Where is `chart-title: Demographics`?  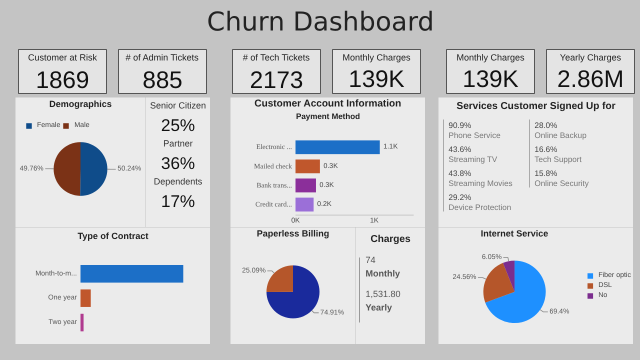 chart-title: Demographics is located at coordinates (80, 104).